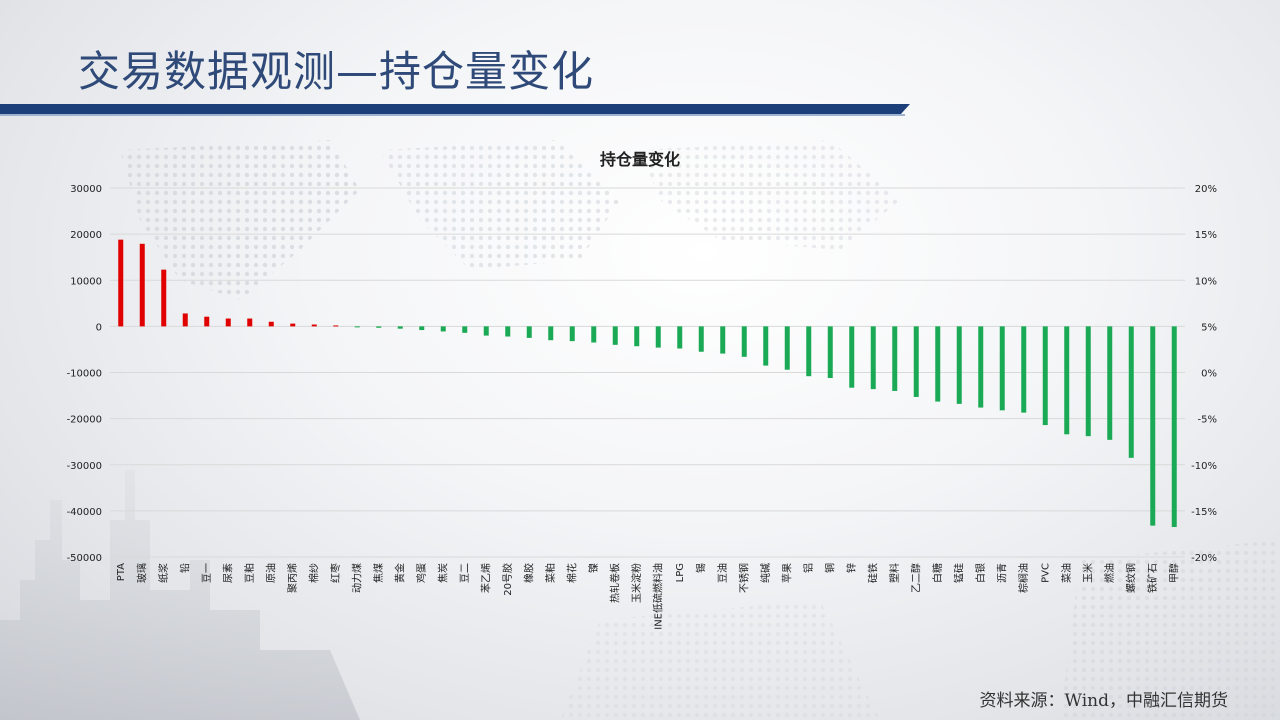 This screenshot has height=720, width=1280. Describe the element at coordinates (809, 568) in the screenshot. I see `category-label: 铝` at that location.